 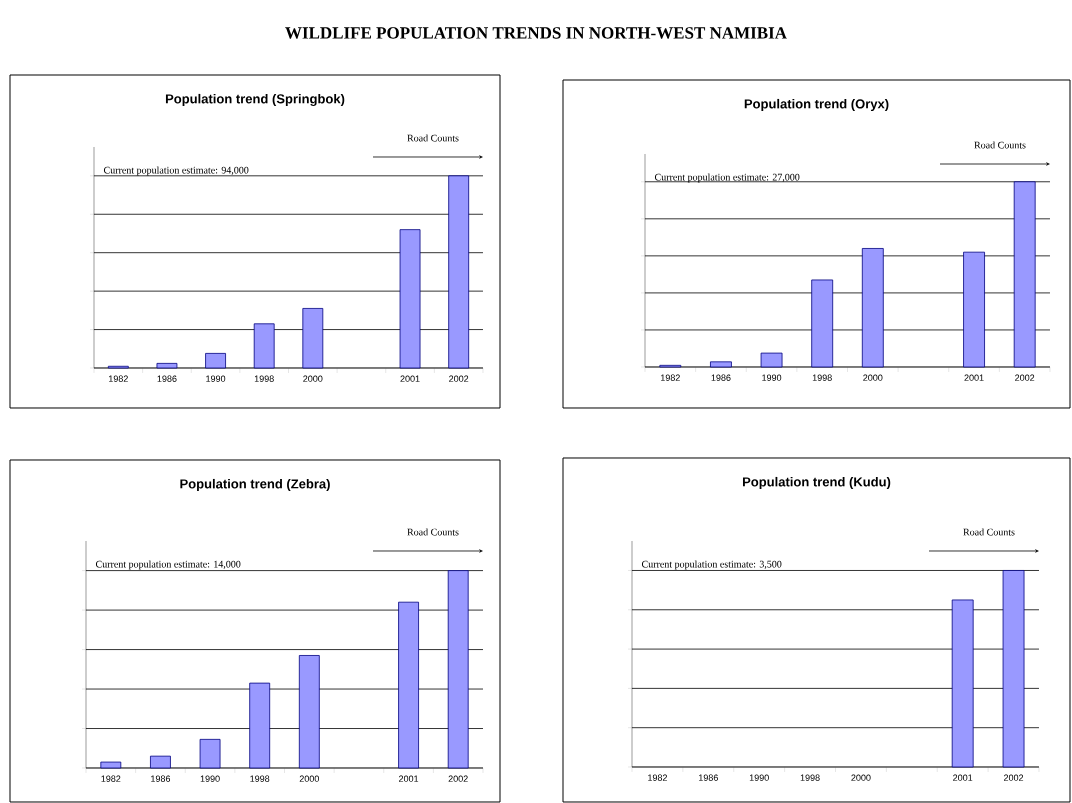 I want to click on chart-title: Population trend (Zebra), so click(x=255, y=485).